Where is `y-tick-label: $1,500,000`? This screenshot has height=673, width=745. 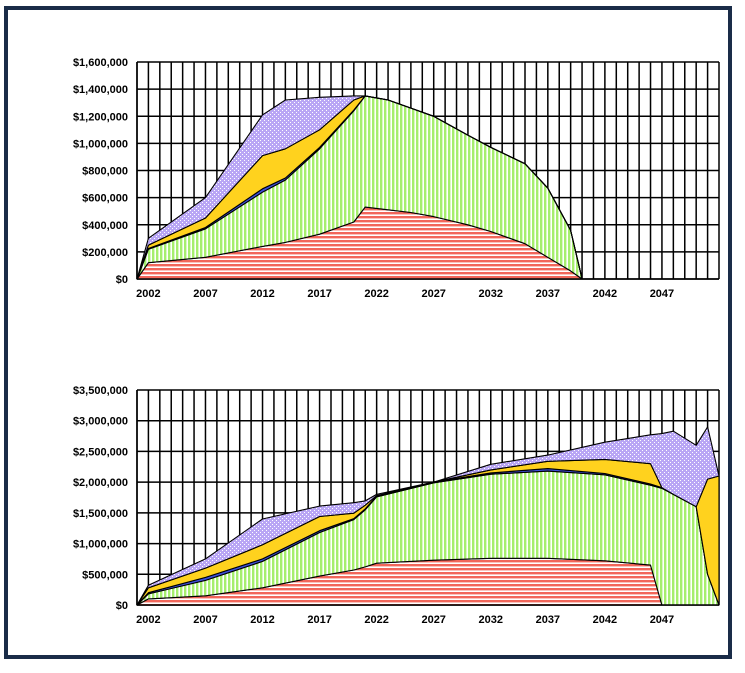 y-tick-label: $1,500,000 is located at coordinates (100, 514).